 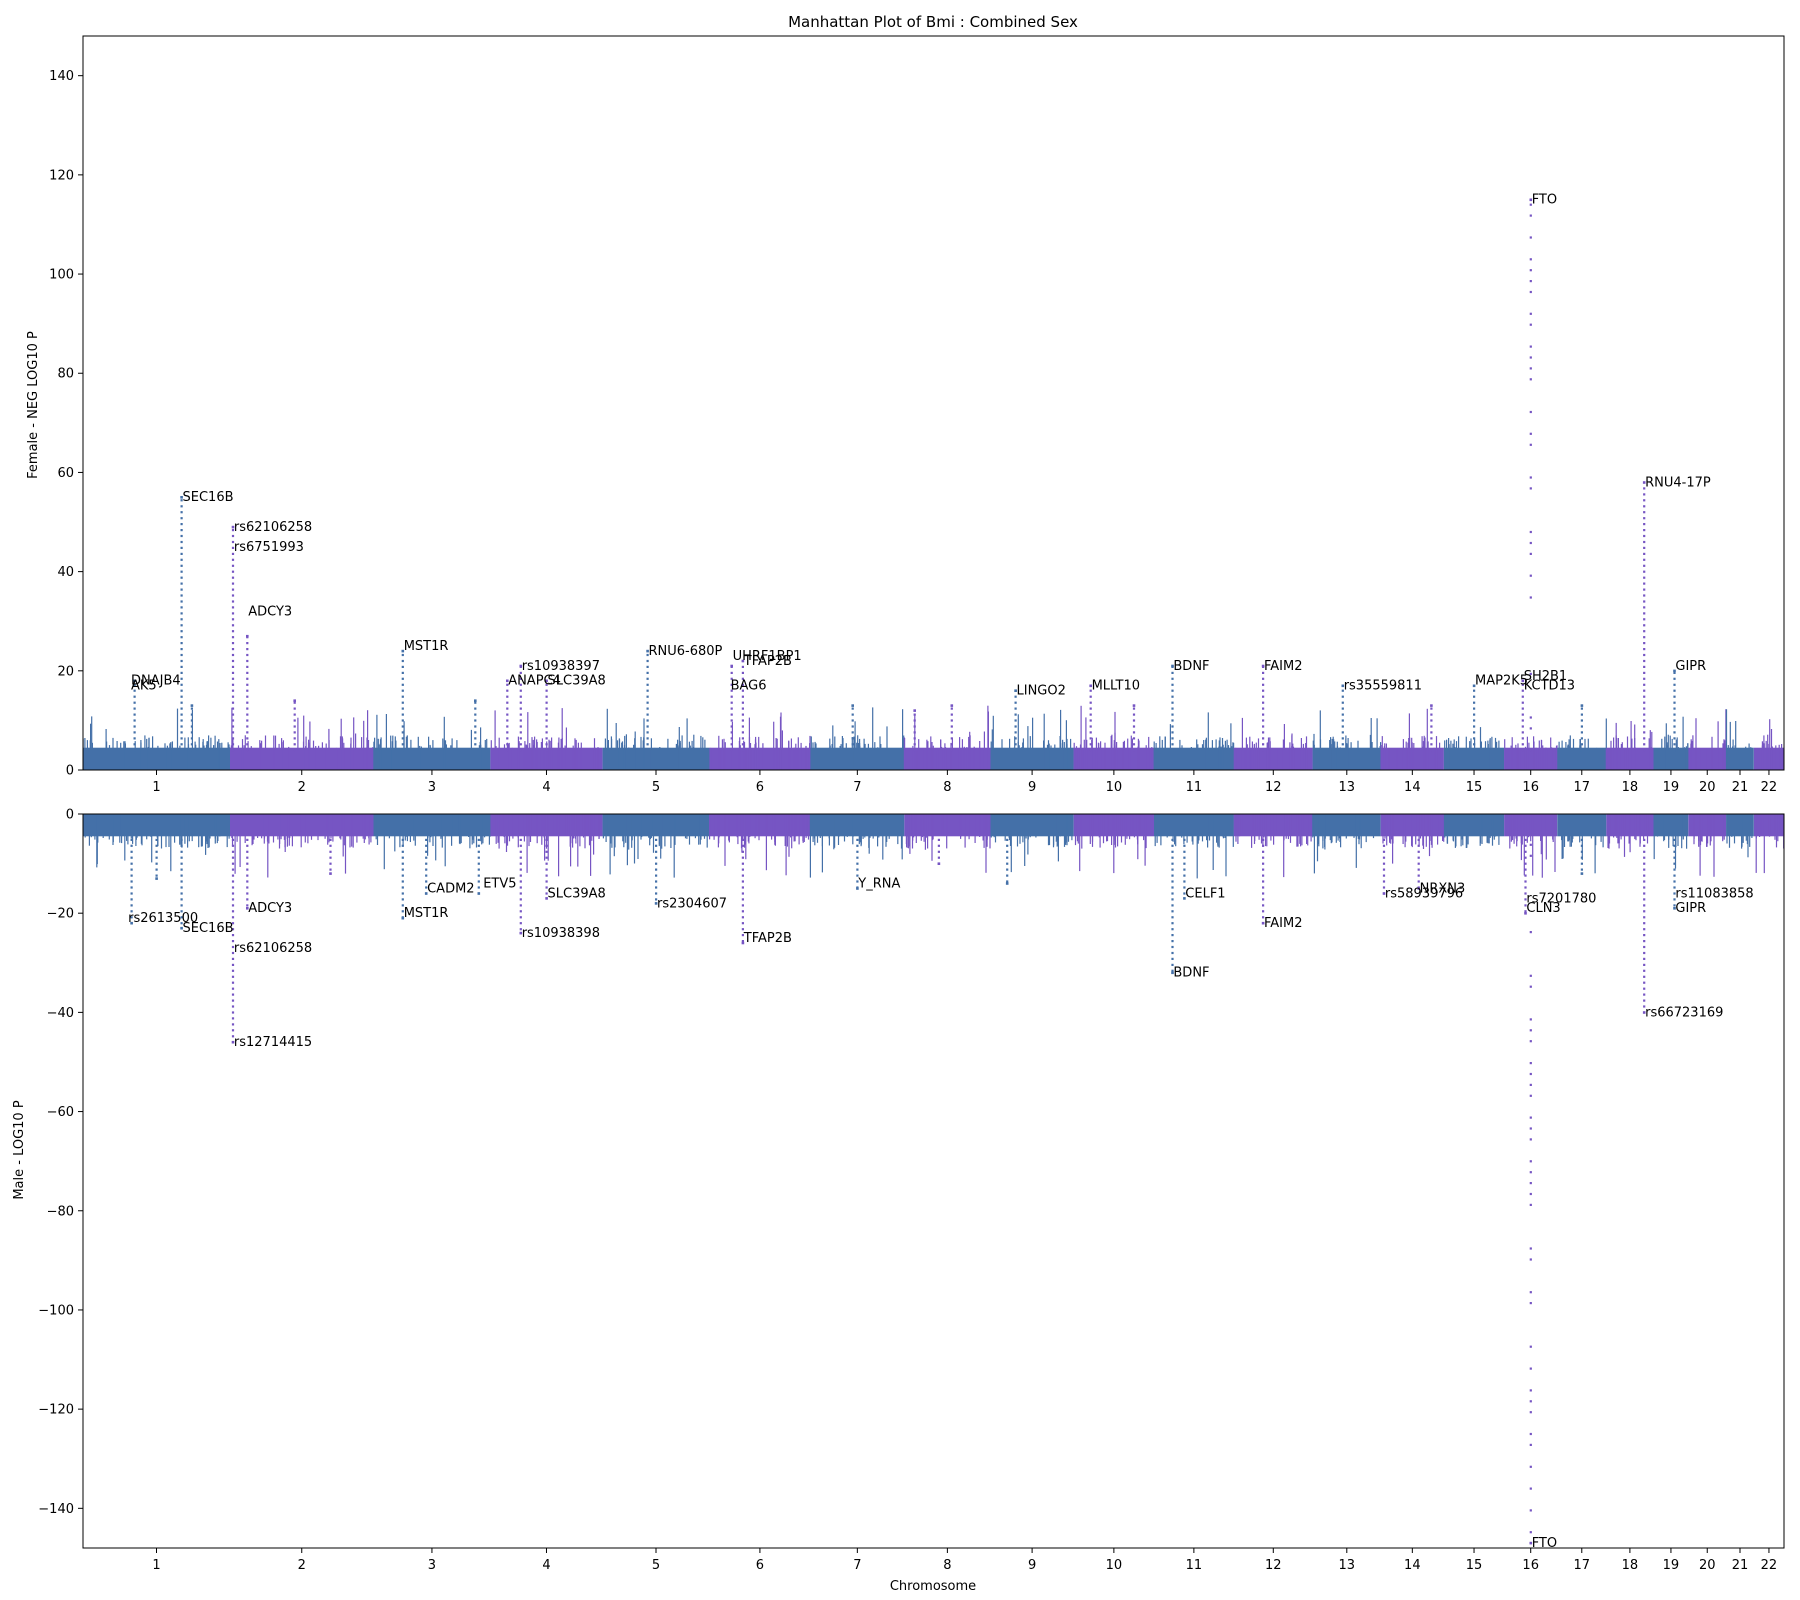 I want to click on peak-chr18, so click(x=1644, y=923).